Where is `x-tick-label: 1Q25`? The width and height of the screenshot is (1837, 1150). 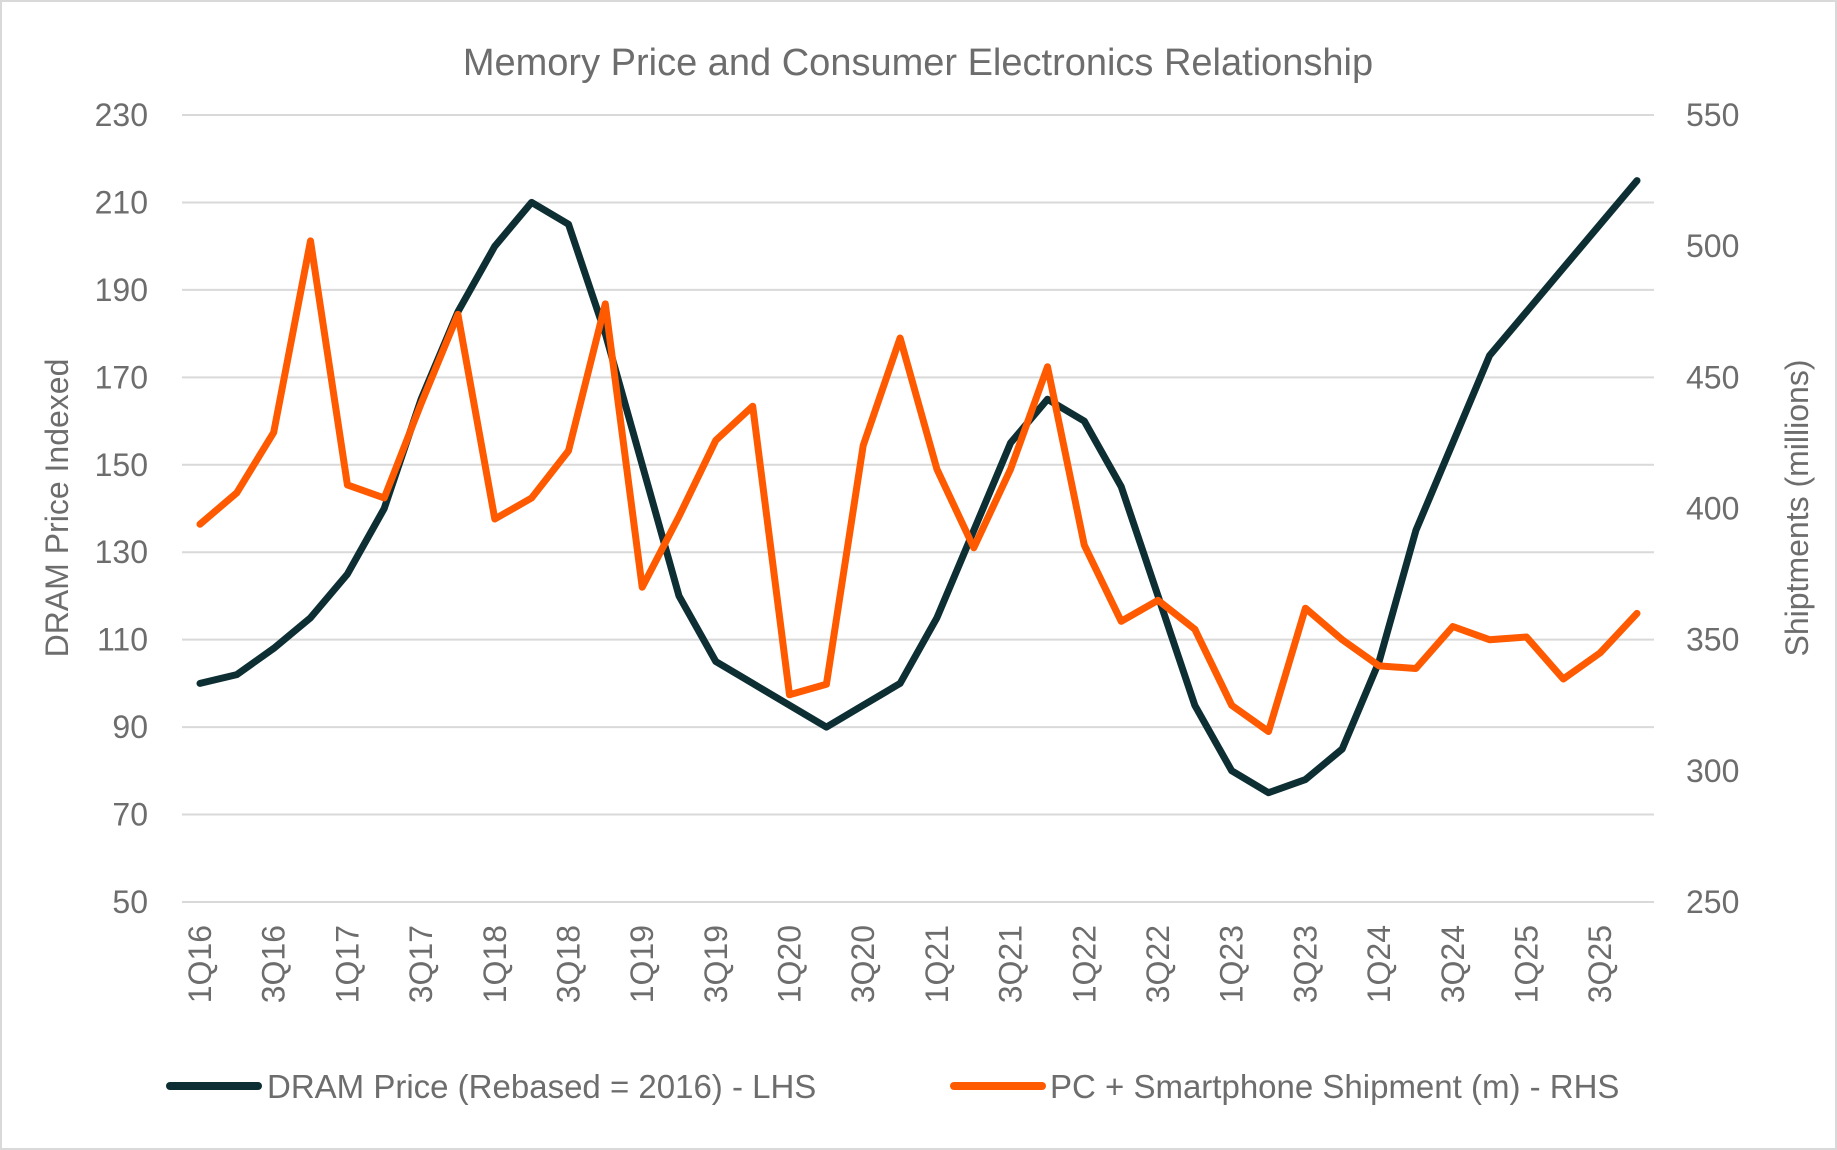 x-tick-label: 1Q25 is located at coordinates (1526, 964).